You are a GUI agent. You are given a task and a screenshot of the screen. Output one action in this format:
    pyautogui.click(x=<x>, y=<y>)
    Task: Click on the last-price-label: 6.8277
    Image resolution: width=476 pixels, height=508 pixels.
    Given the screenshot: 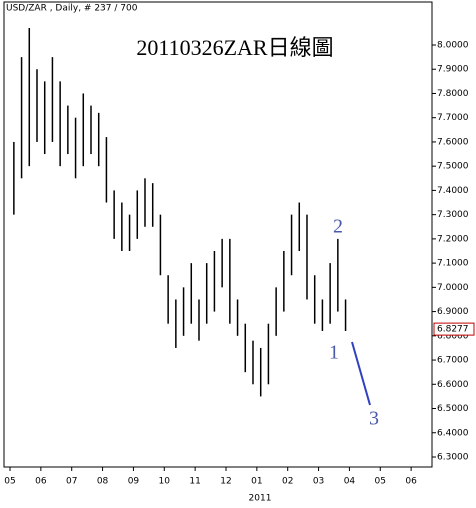 What is the action you would take?
    pyautogui.click(x=453, y=330)
    